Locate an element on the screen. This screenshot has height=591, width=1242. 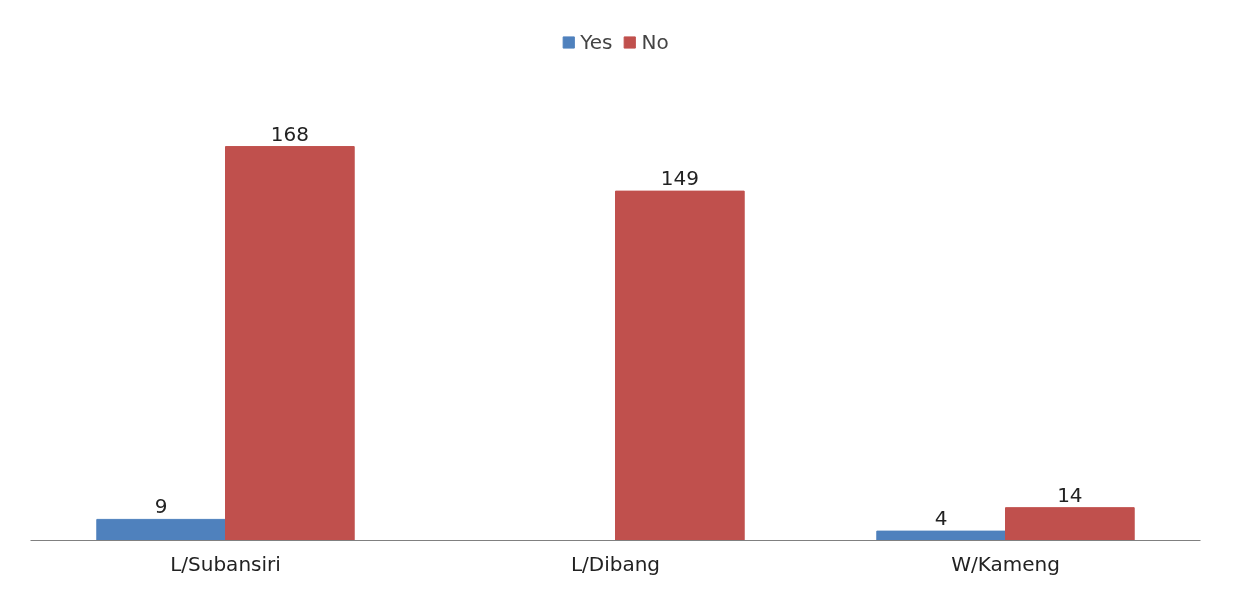
x-tick-label: W/Kameng is located at coordinates (1005, 563).